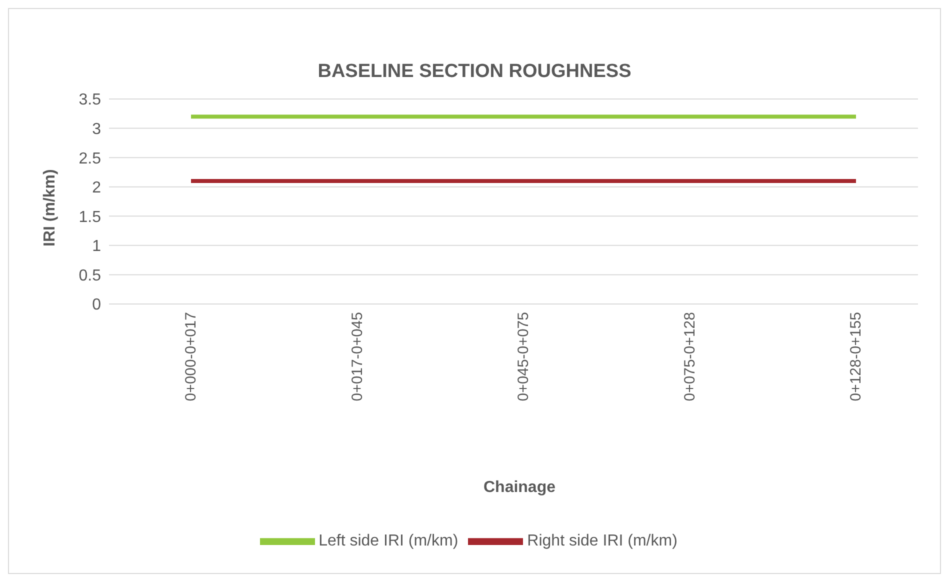 This screenshot has width=949, height=582. I want to click on x-axis-title: Chainage, so click(519, 488).